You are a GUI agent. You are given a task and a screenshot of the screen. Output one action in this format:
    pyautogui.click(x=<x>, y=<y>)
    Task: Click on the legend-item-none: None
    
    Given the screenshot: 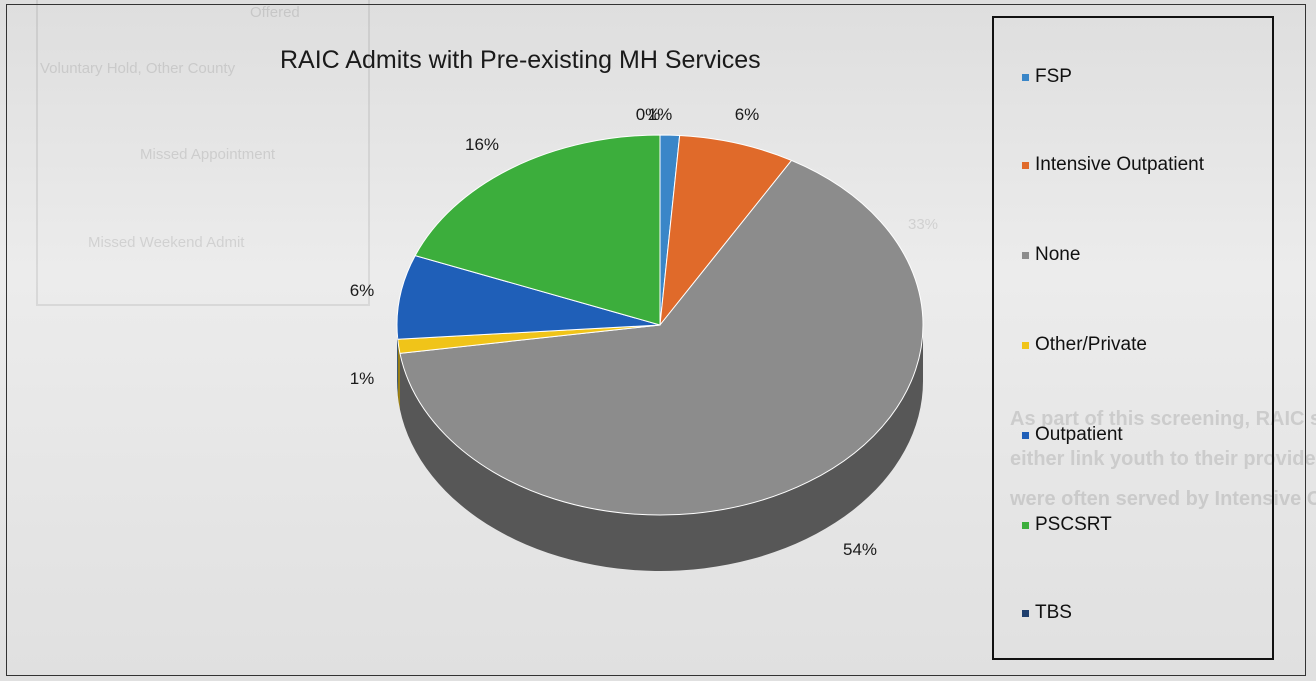 What is the action you would take?
    pyautogui.click(x=1051, y=255)
    